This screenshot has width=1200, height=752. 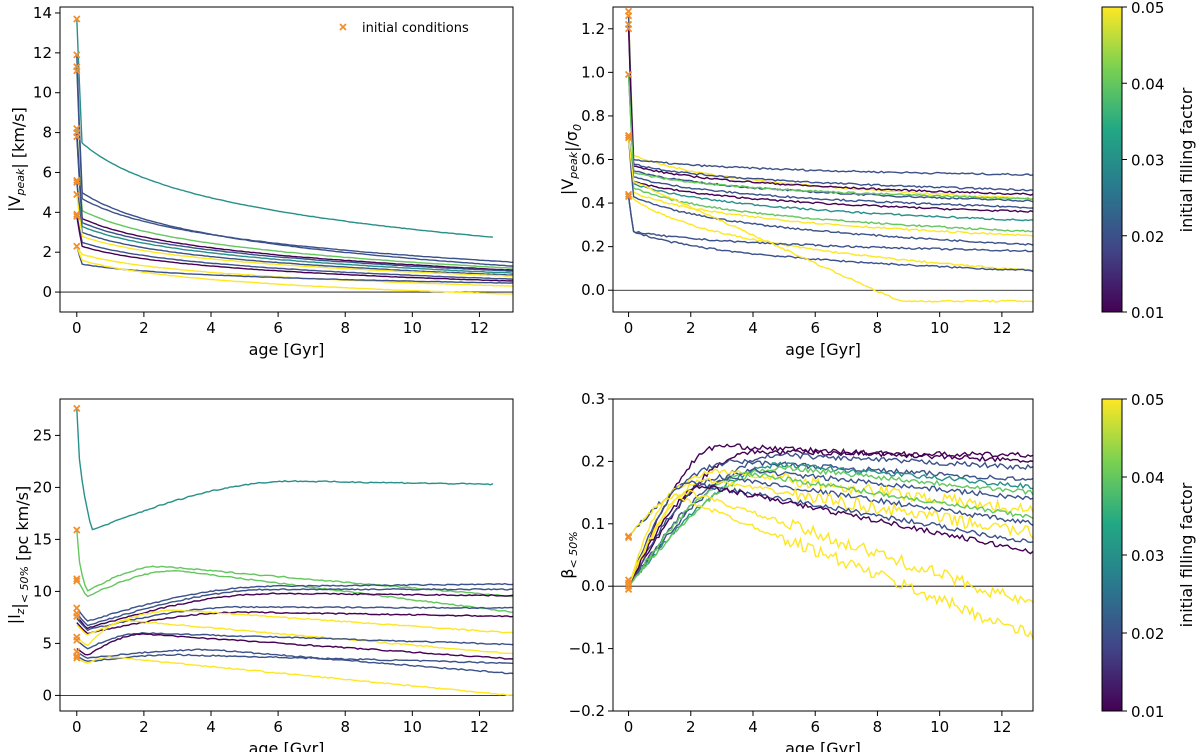 I want to click on y-tick-label: 1.2, so click(x=593, y=29).